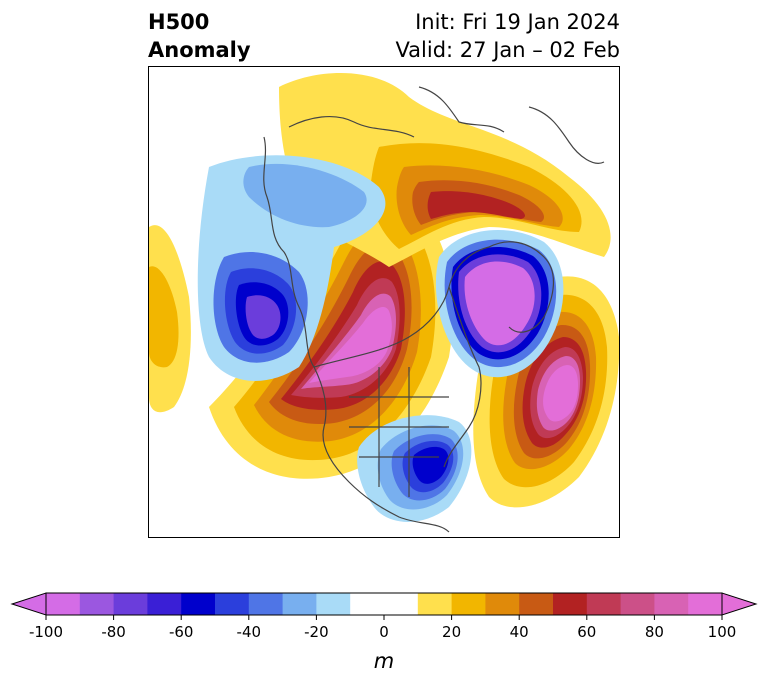  I want to click on colorbar-tick-label: 100, so click(722, 632).